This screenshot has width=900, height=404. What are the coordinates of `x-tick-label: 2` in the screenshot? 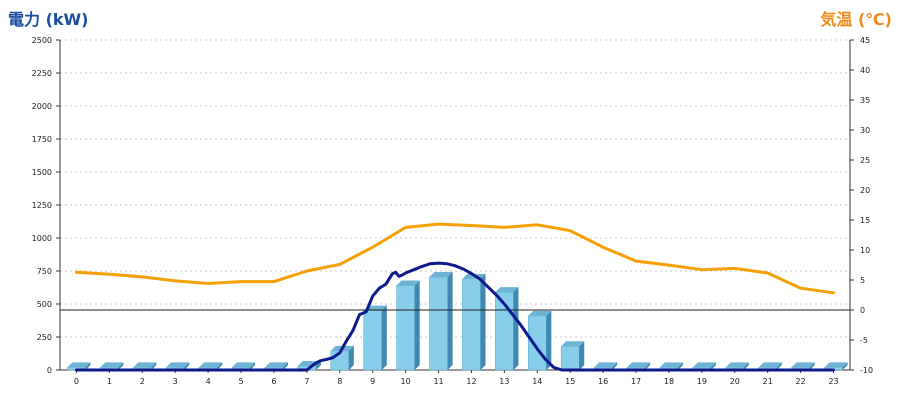 It's located at (142, 381).